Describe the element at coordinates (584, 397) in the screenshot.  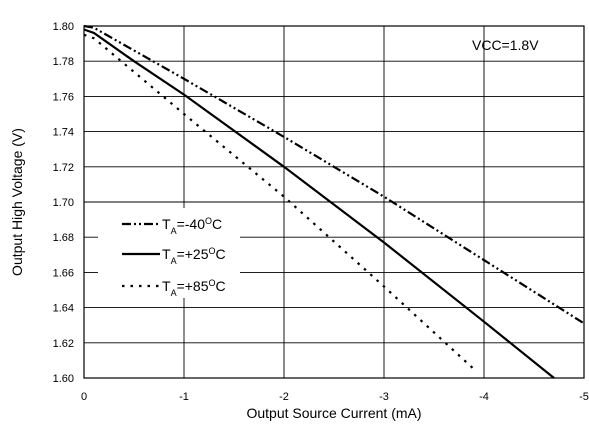
I see `x-tick-label: -5` at that location.